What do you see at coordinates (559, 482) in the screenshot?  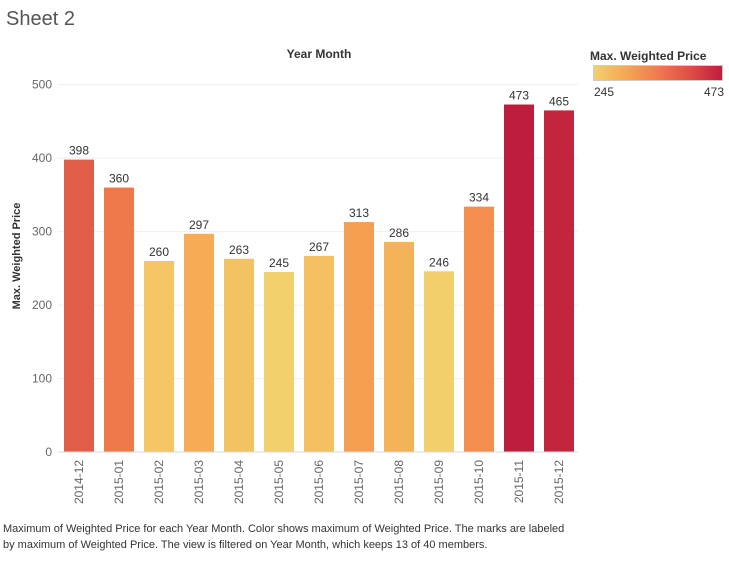 I see `x-tick-label: 2015-12` at bounding box center [559, 482].